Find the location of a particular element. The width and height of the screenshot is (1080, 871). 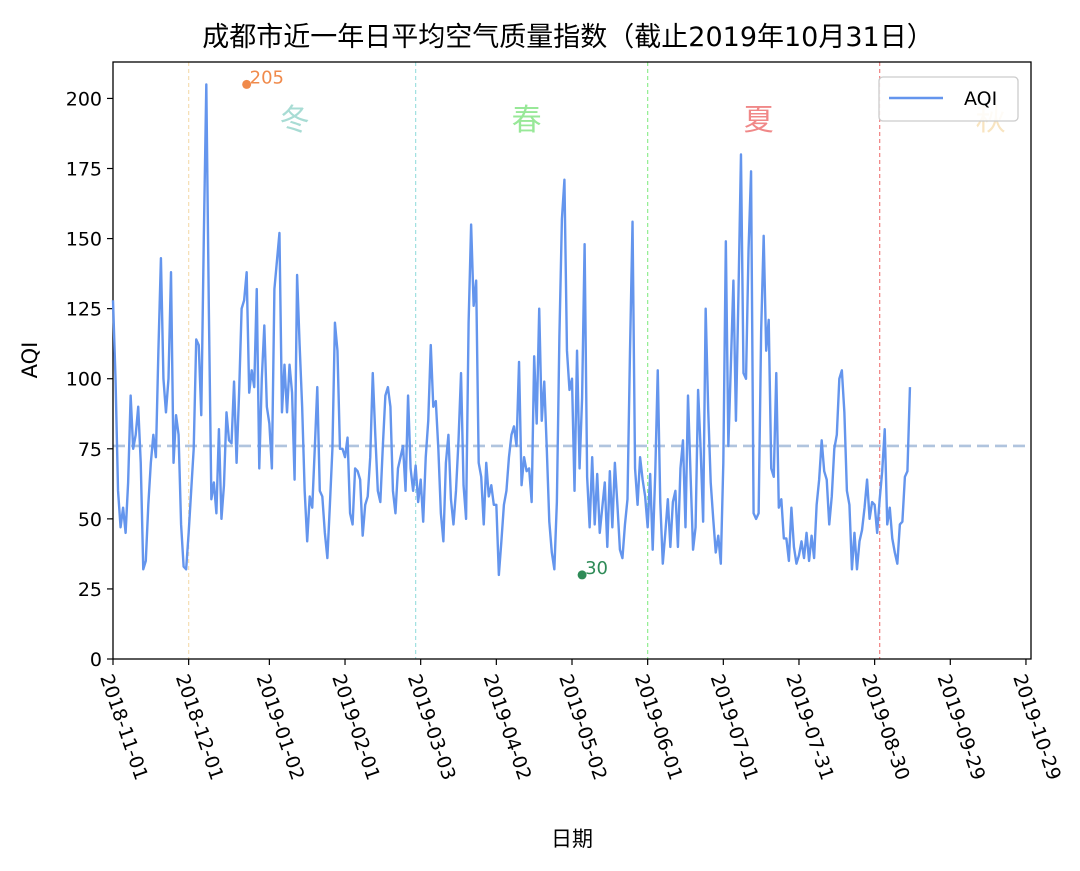

season-label-2: 夏 is located at coordinates (759, 120).